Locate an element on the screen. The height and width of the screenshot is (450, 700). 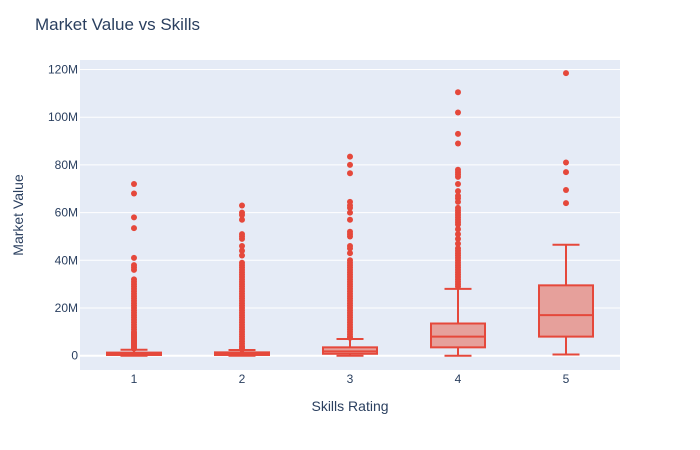
y-tick-label: 100M is located at coordinates (63, 117).